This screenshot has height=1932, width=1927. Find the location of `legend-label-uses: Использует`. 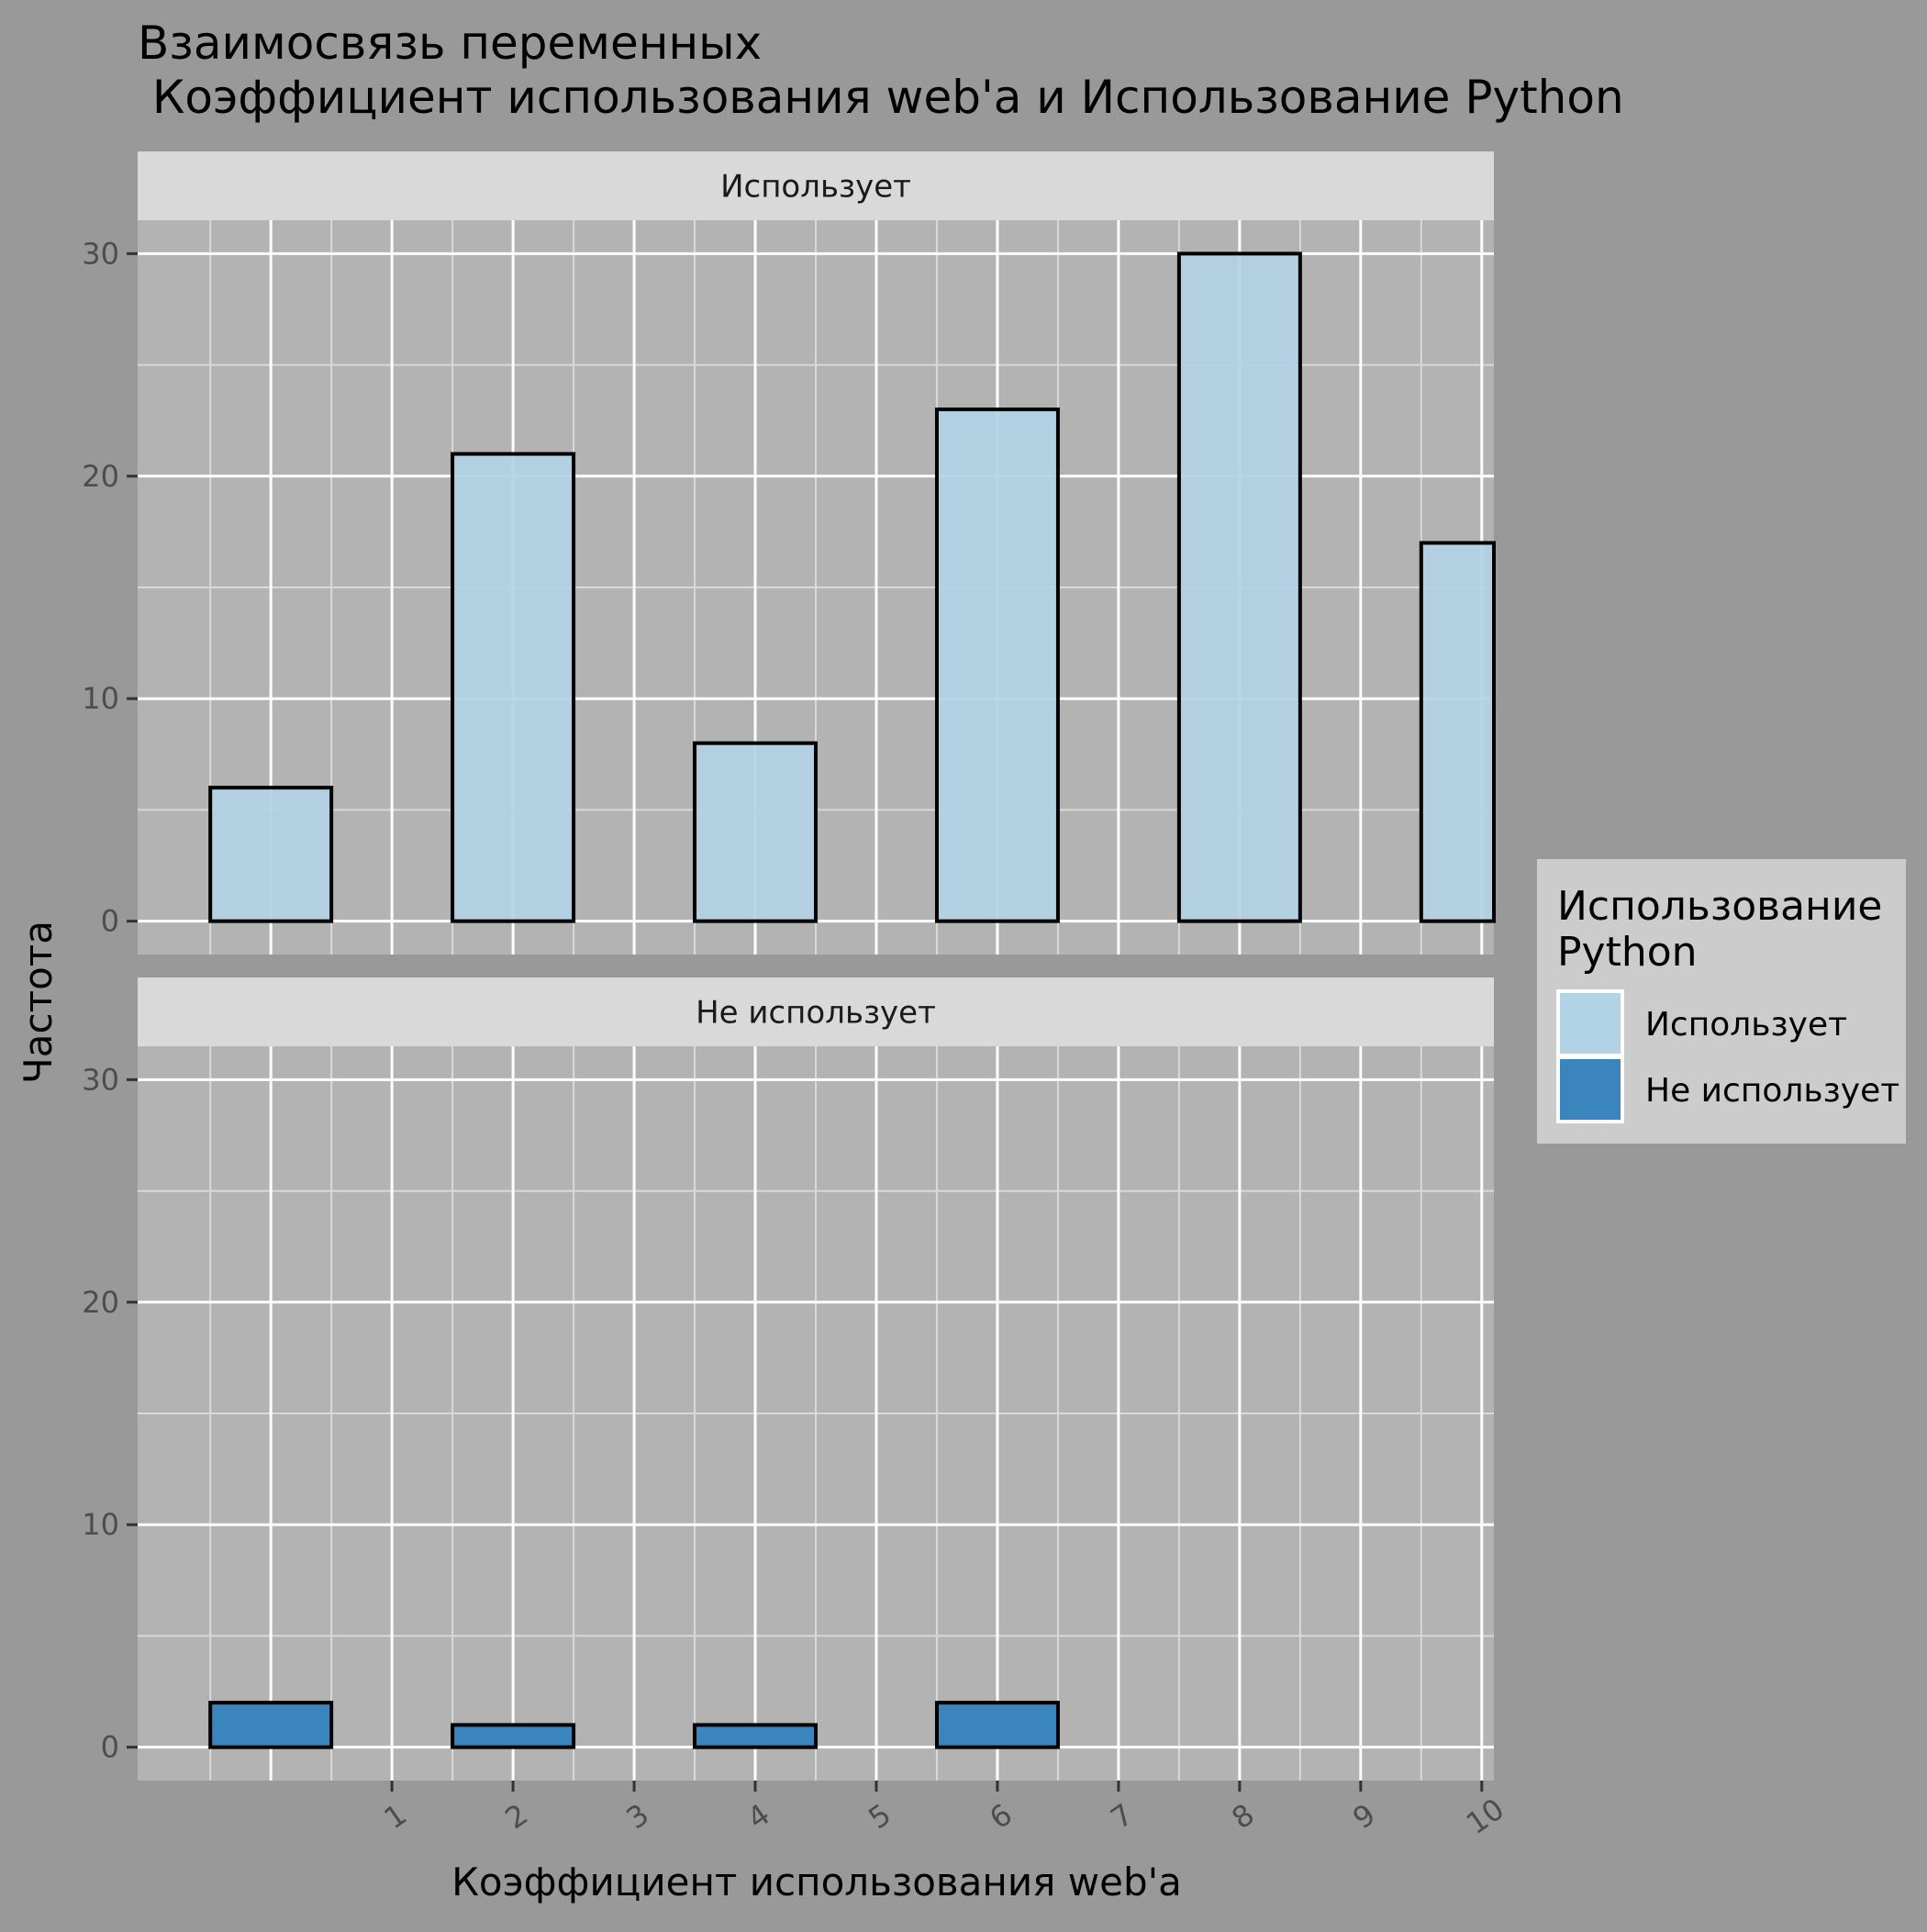

legend-label-uses: Использует is located at coordinates (1746, 1025).